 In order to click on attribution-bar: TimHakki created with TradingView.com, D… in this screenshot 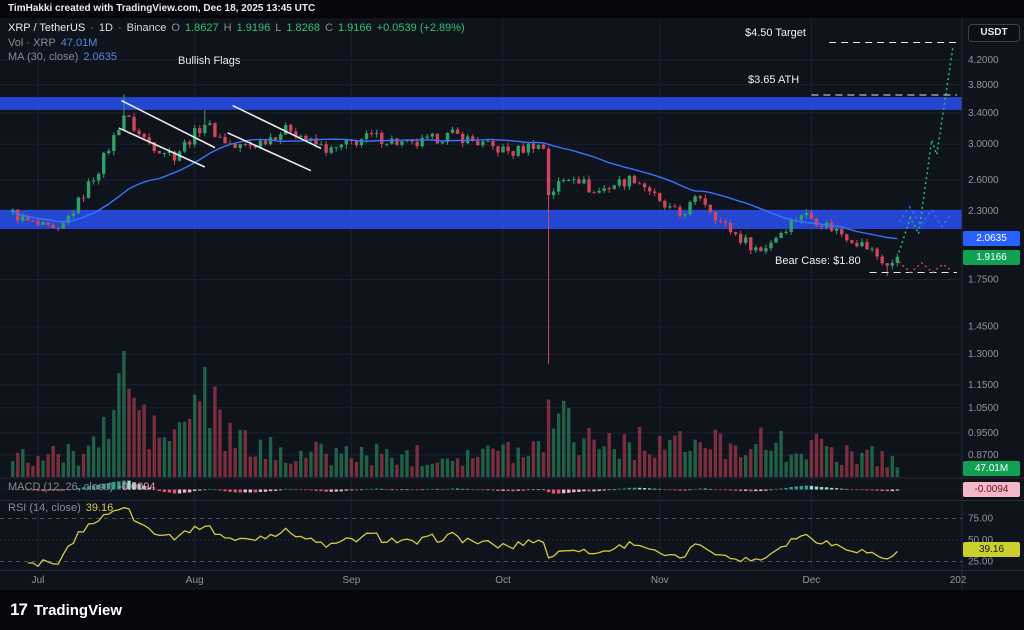, I will do `click(512, 9)`.